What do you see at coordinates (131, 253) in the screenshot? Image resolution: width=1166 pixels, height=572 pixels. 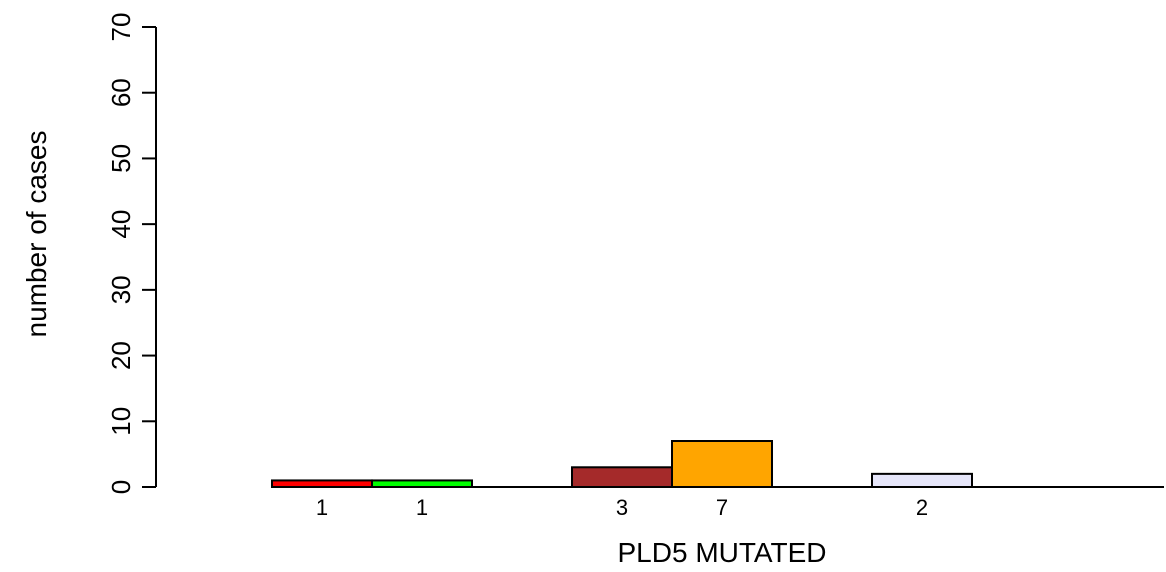 I see `y-axis: 0 10 20 30 40 50 60 70` at bounding box center [131, 253].